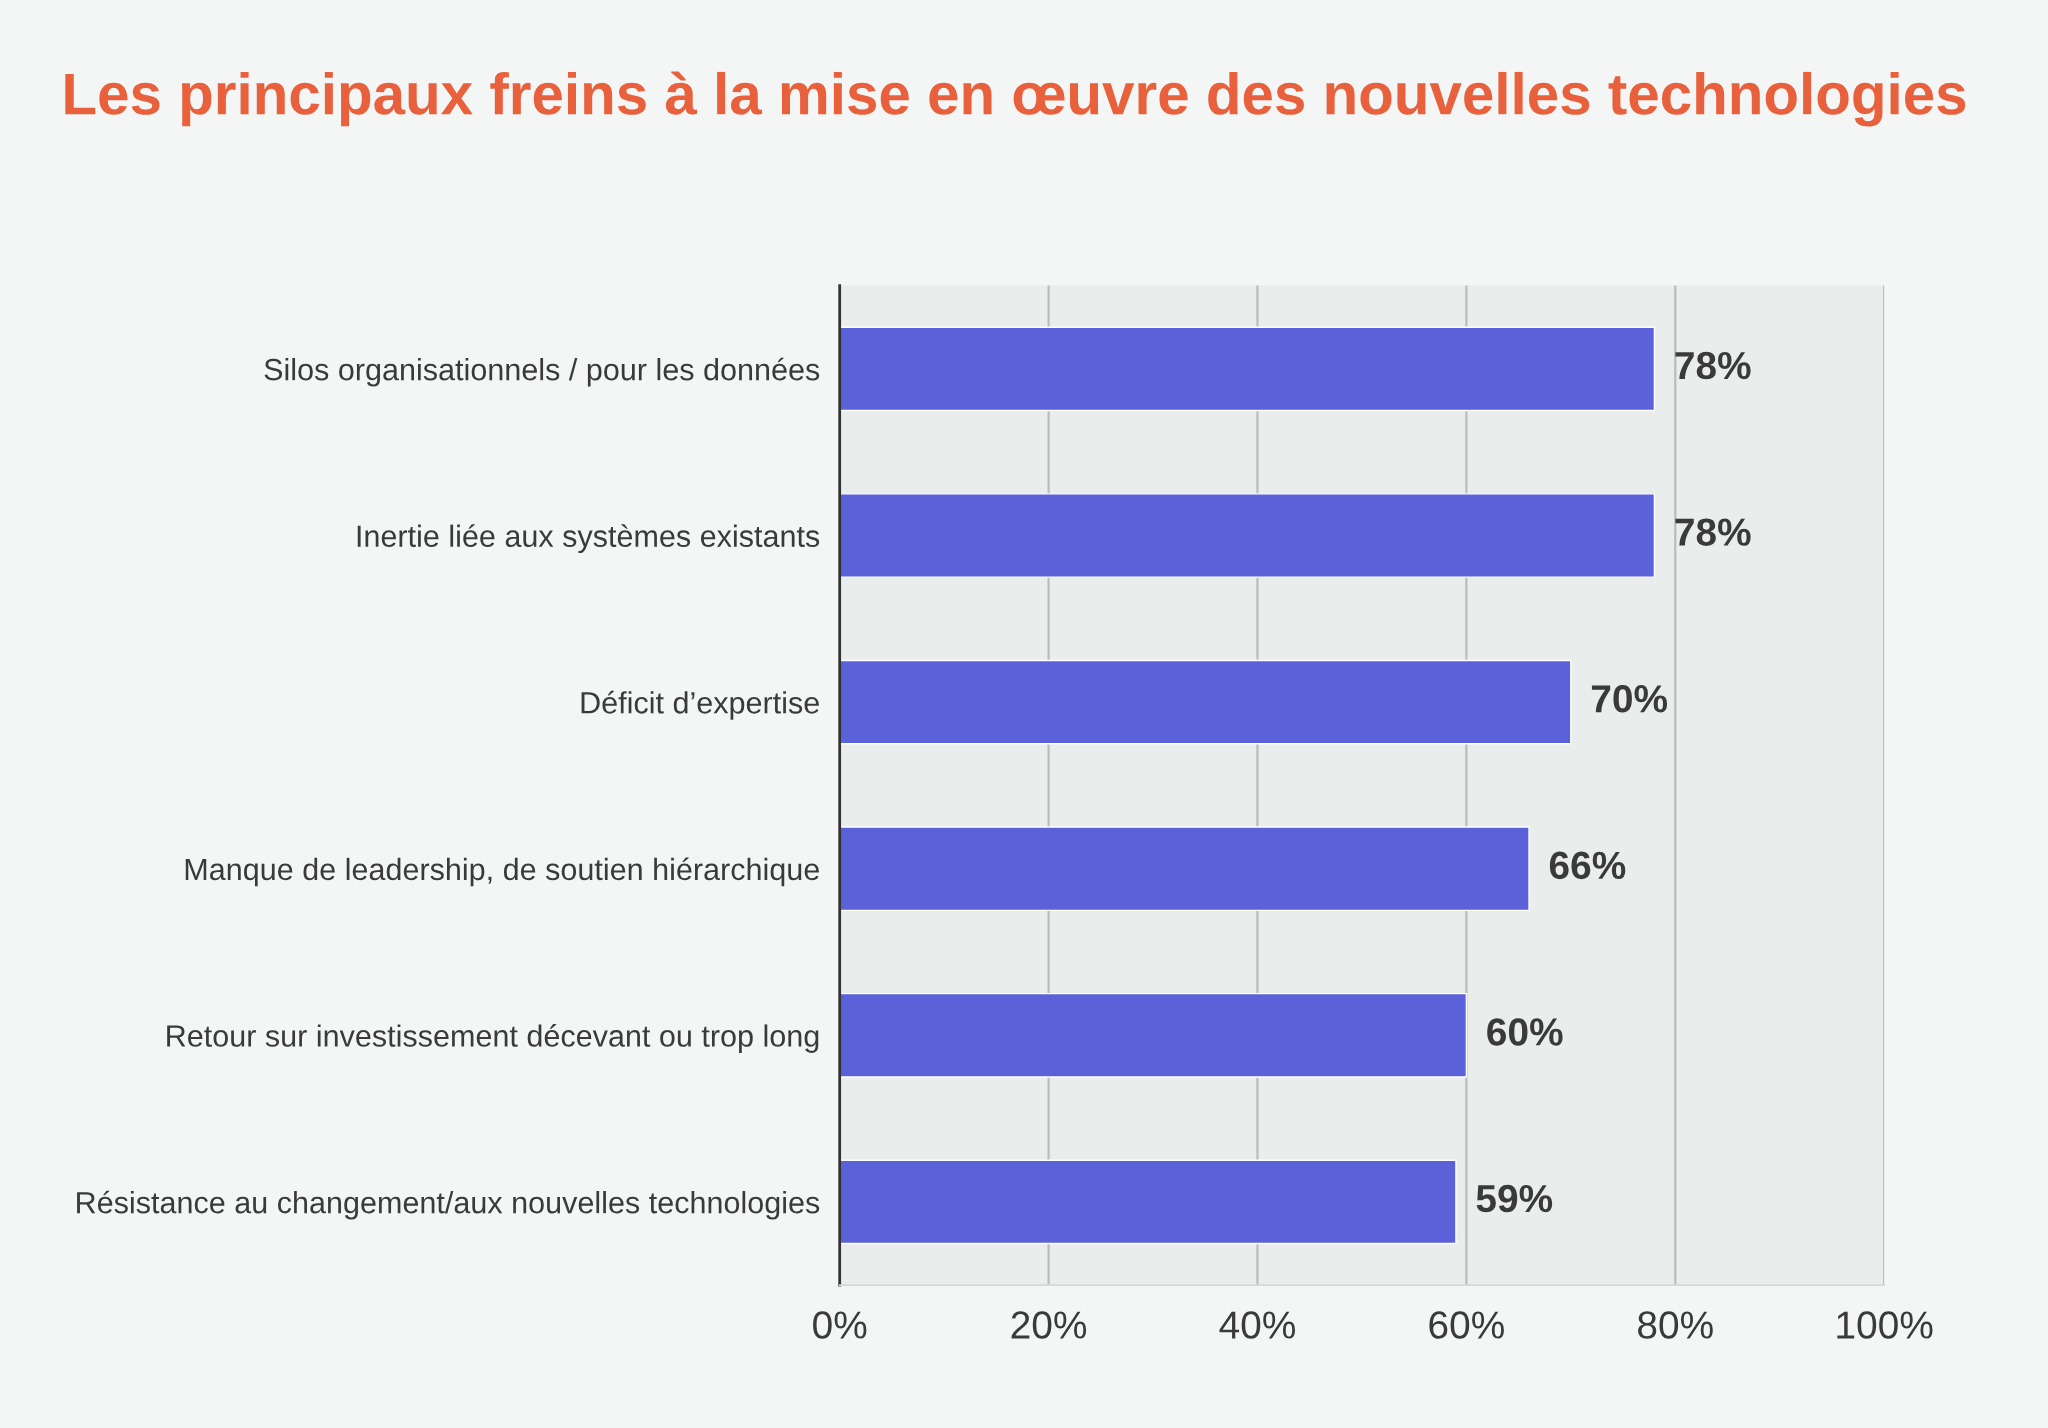 This screenshot has height=1428, width=2048. What do you see at coordinates (1257, 1325) in the screenshot?
I see `x-tick-label: 40%` at bounding box center [1257, 1325].